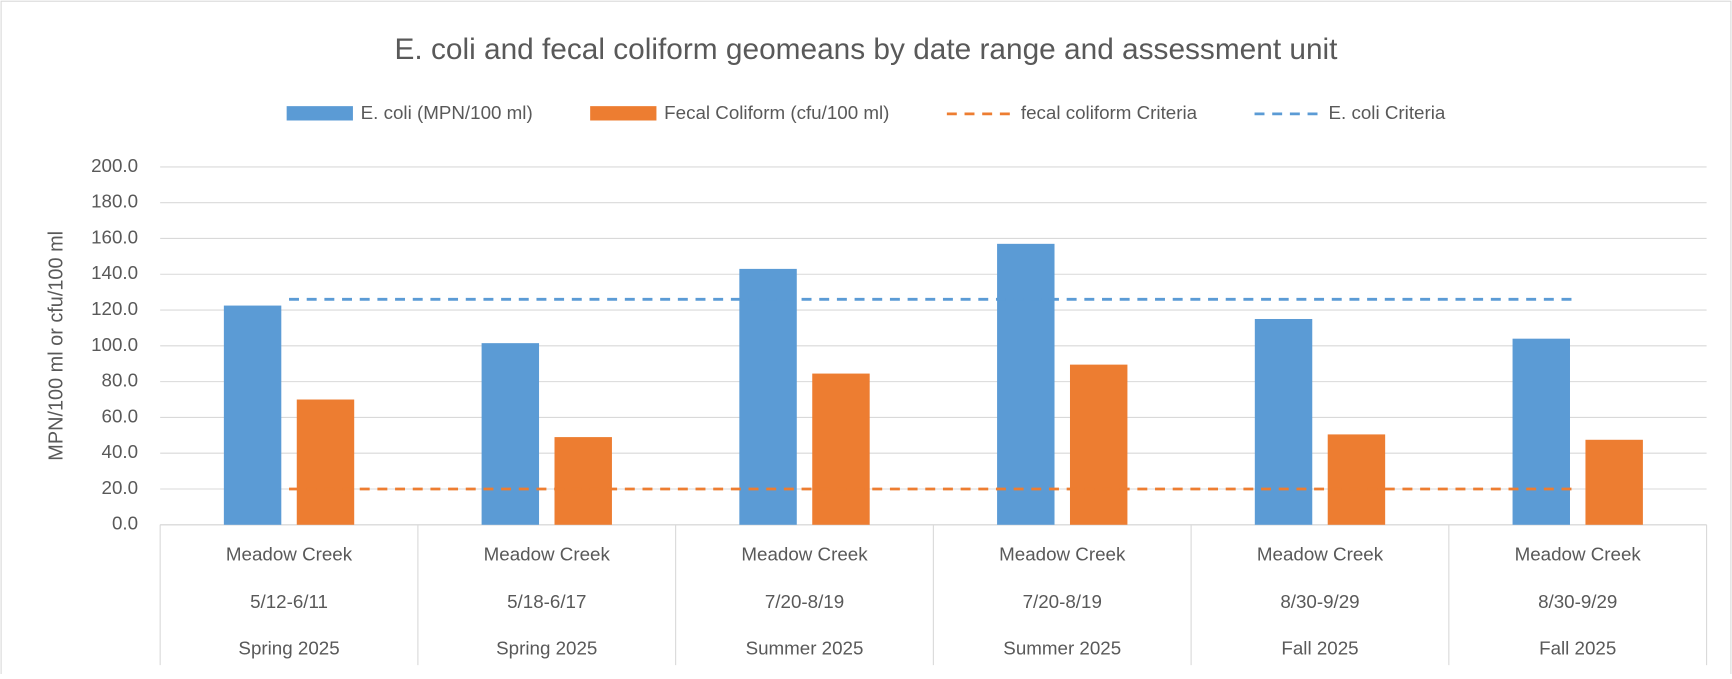  I want to click on y-axis-title: MPN/100 ml or cfu/100 ml, so click(57, 346).